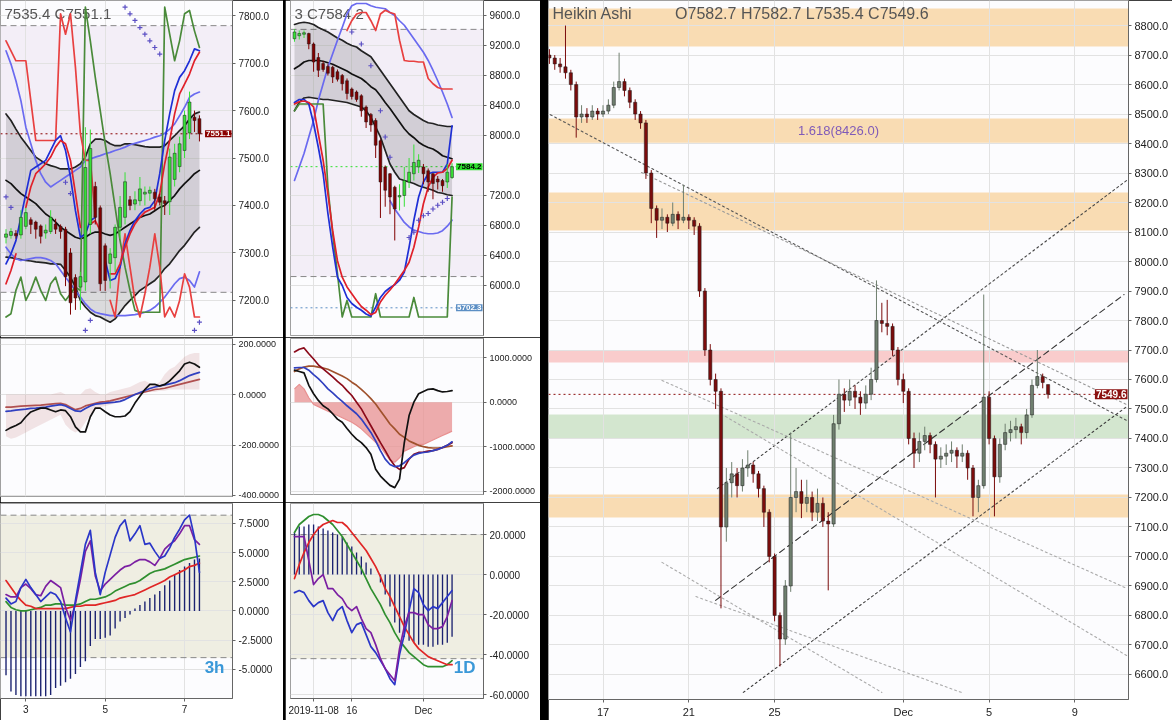 This screenshot has height=720, width=1172. What do you see at coordinates (505, 256) in the screenshot?
I see `y-tick-label: 6400.0` at bounding box center [505, 256].